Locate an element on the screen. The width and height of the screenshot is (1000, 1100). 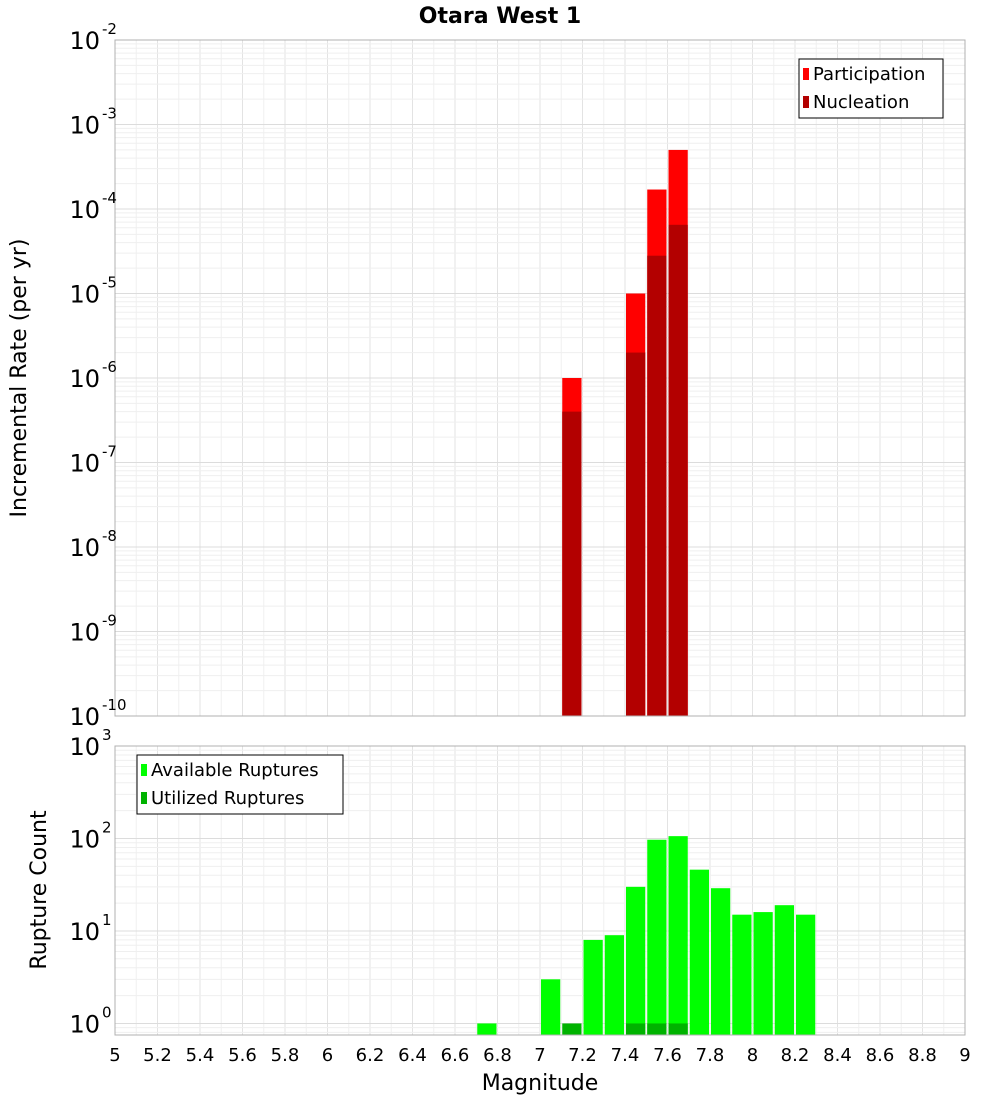
x-tick-label: 6 is located at coordinates (327, 1055).